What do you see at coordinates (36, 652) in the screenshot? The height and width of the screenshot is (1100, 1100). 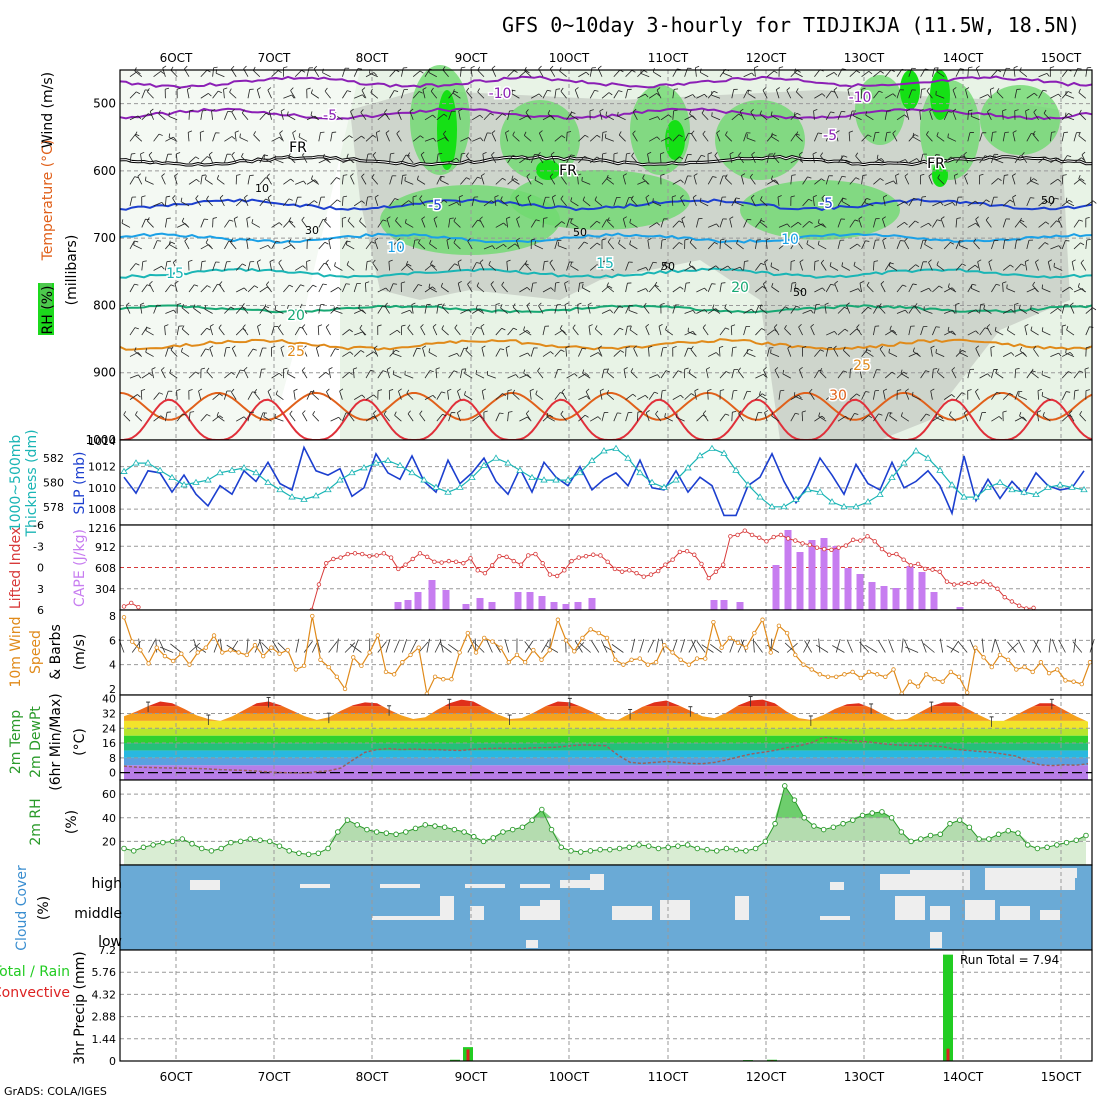 I see `wind-label-b: Speed` at bounding box center [36, 652].